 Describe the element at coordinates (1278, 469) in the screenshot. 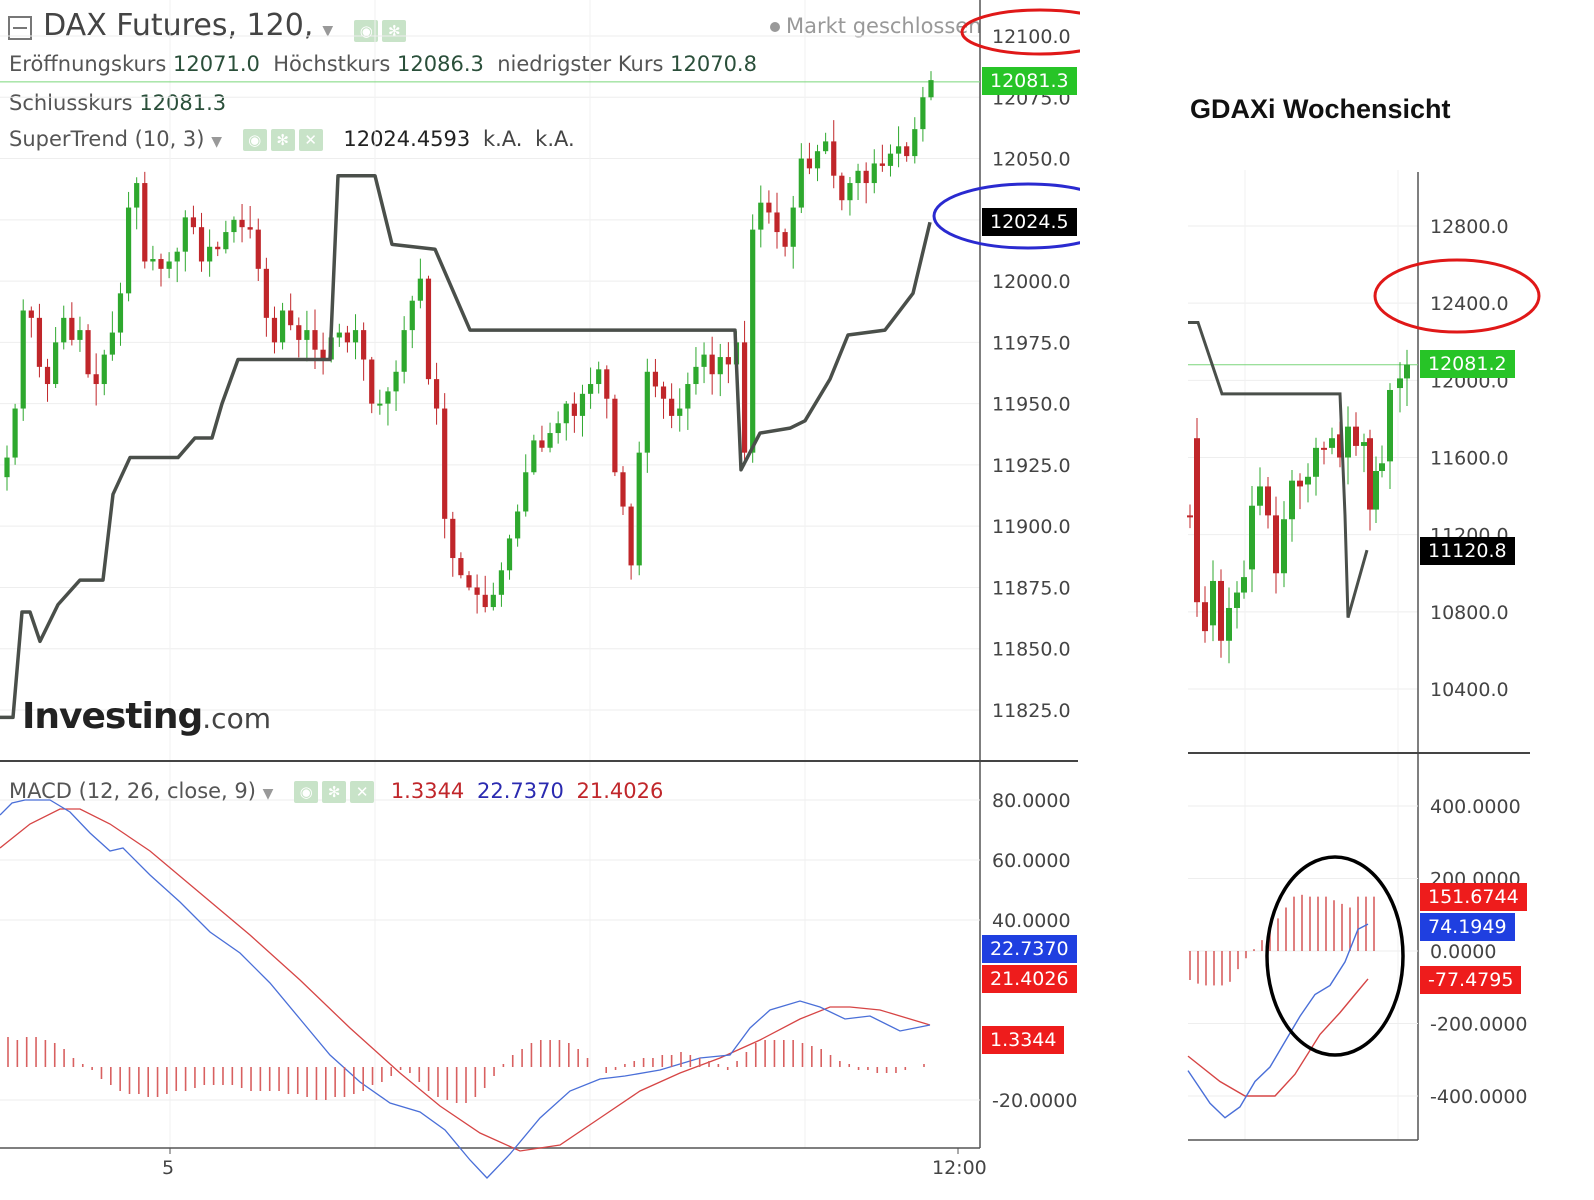

I see `weekly-supertrend-line` at that location.